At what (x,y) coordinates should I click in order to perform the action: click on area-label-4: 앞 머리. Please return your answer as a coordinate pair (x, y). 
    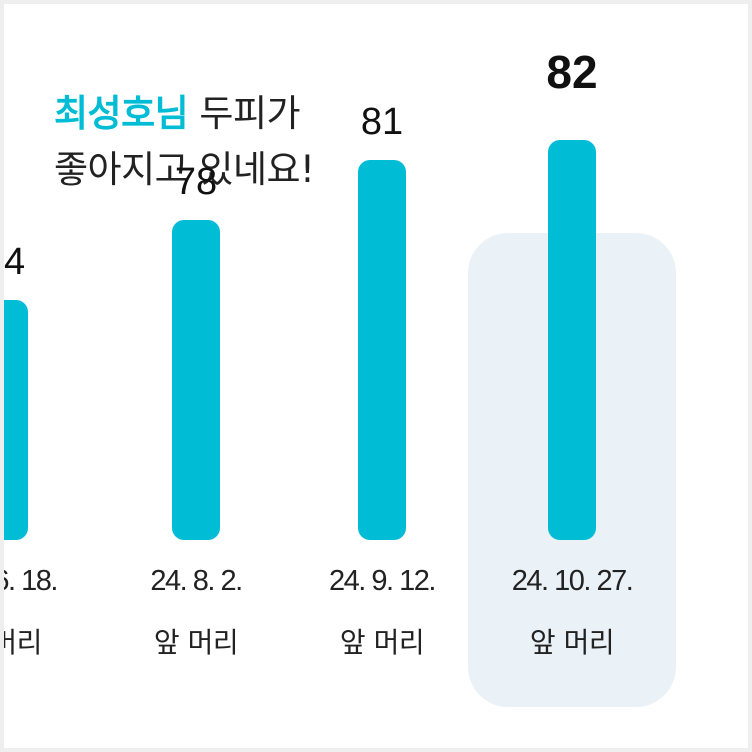
    Looking at the image, I should click on (572, 642).